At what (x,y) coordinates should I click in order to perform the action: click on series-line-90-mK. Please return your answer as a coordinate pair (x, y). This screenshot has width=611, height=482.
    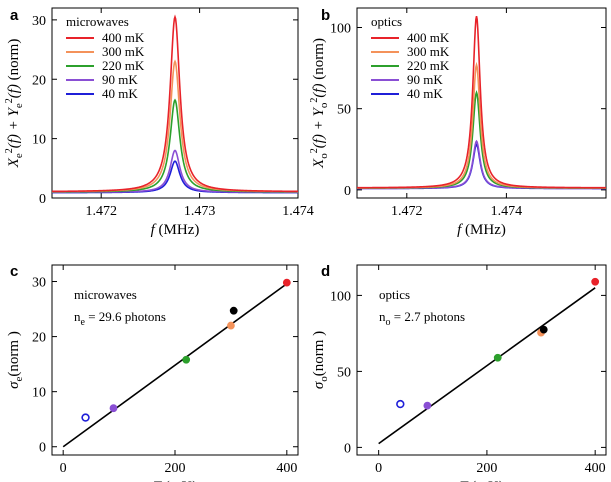
    Looking at the image, I should click on (175, 171).